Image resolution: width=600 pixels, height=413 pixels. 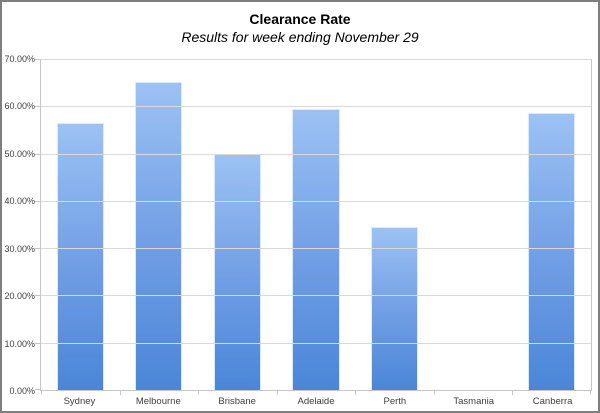 I want to click on bar-sydney, so click(x=80, y=256).